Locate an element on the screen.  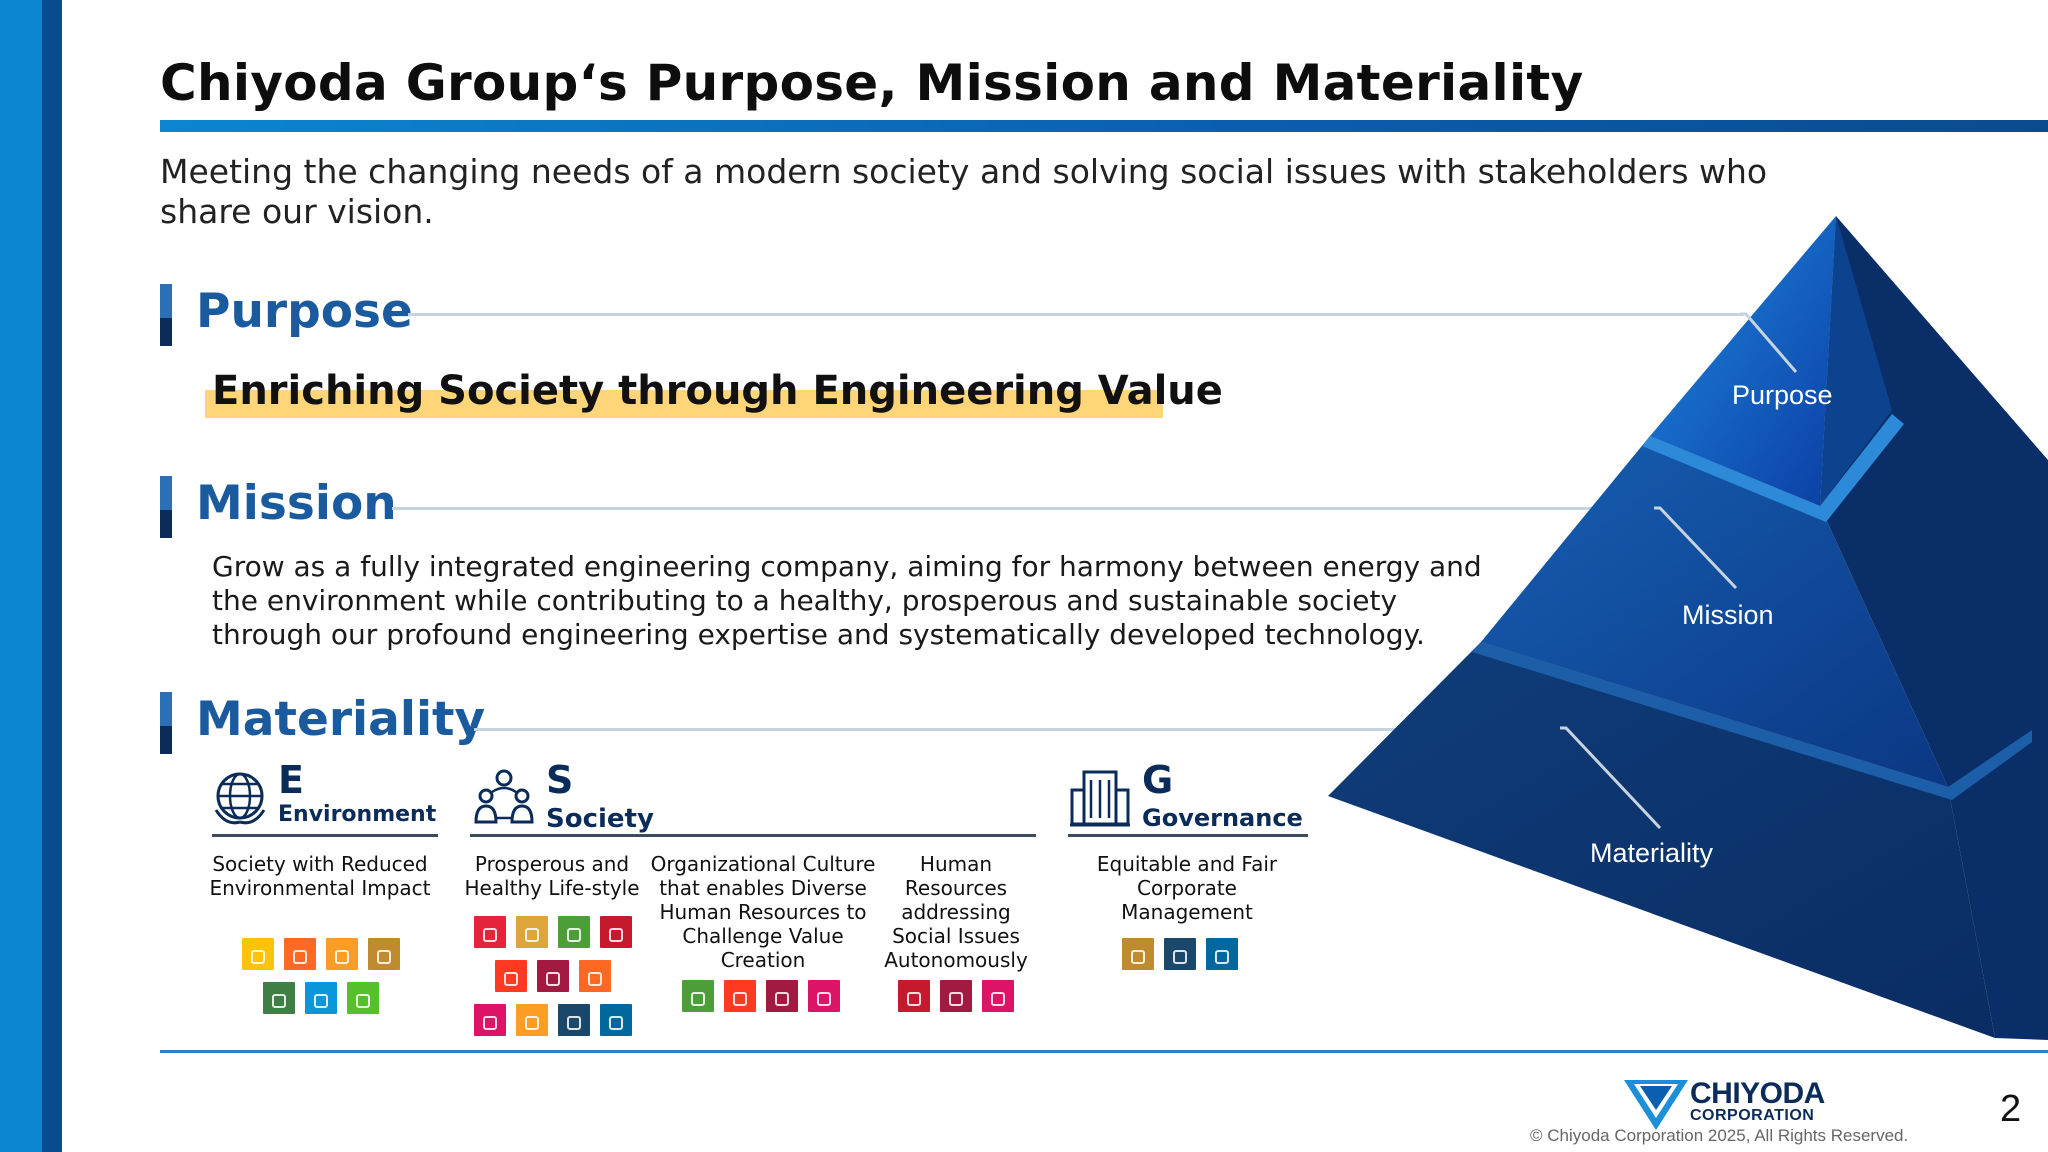
pyramid-middle-left-face is located at coordinates (1714, 611).